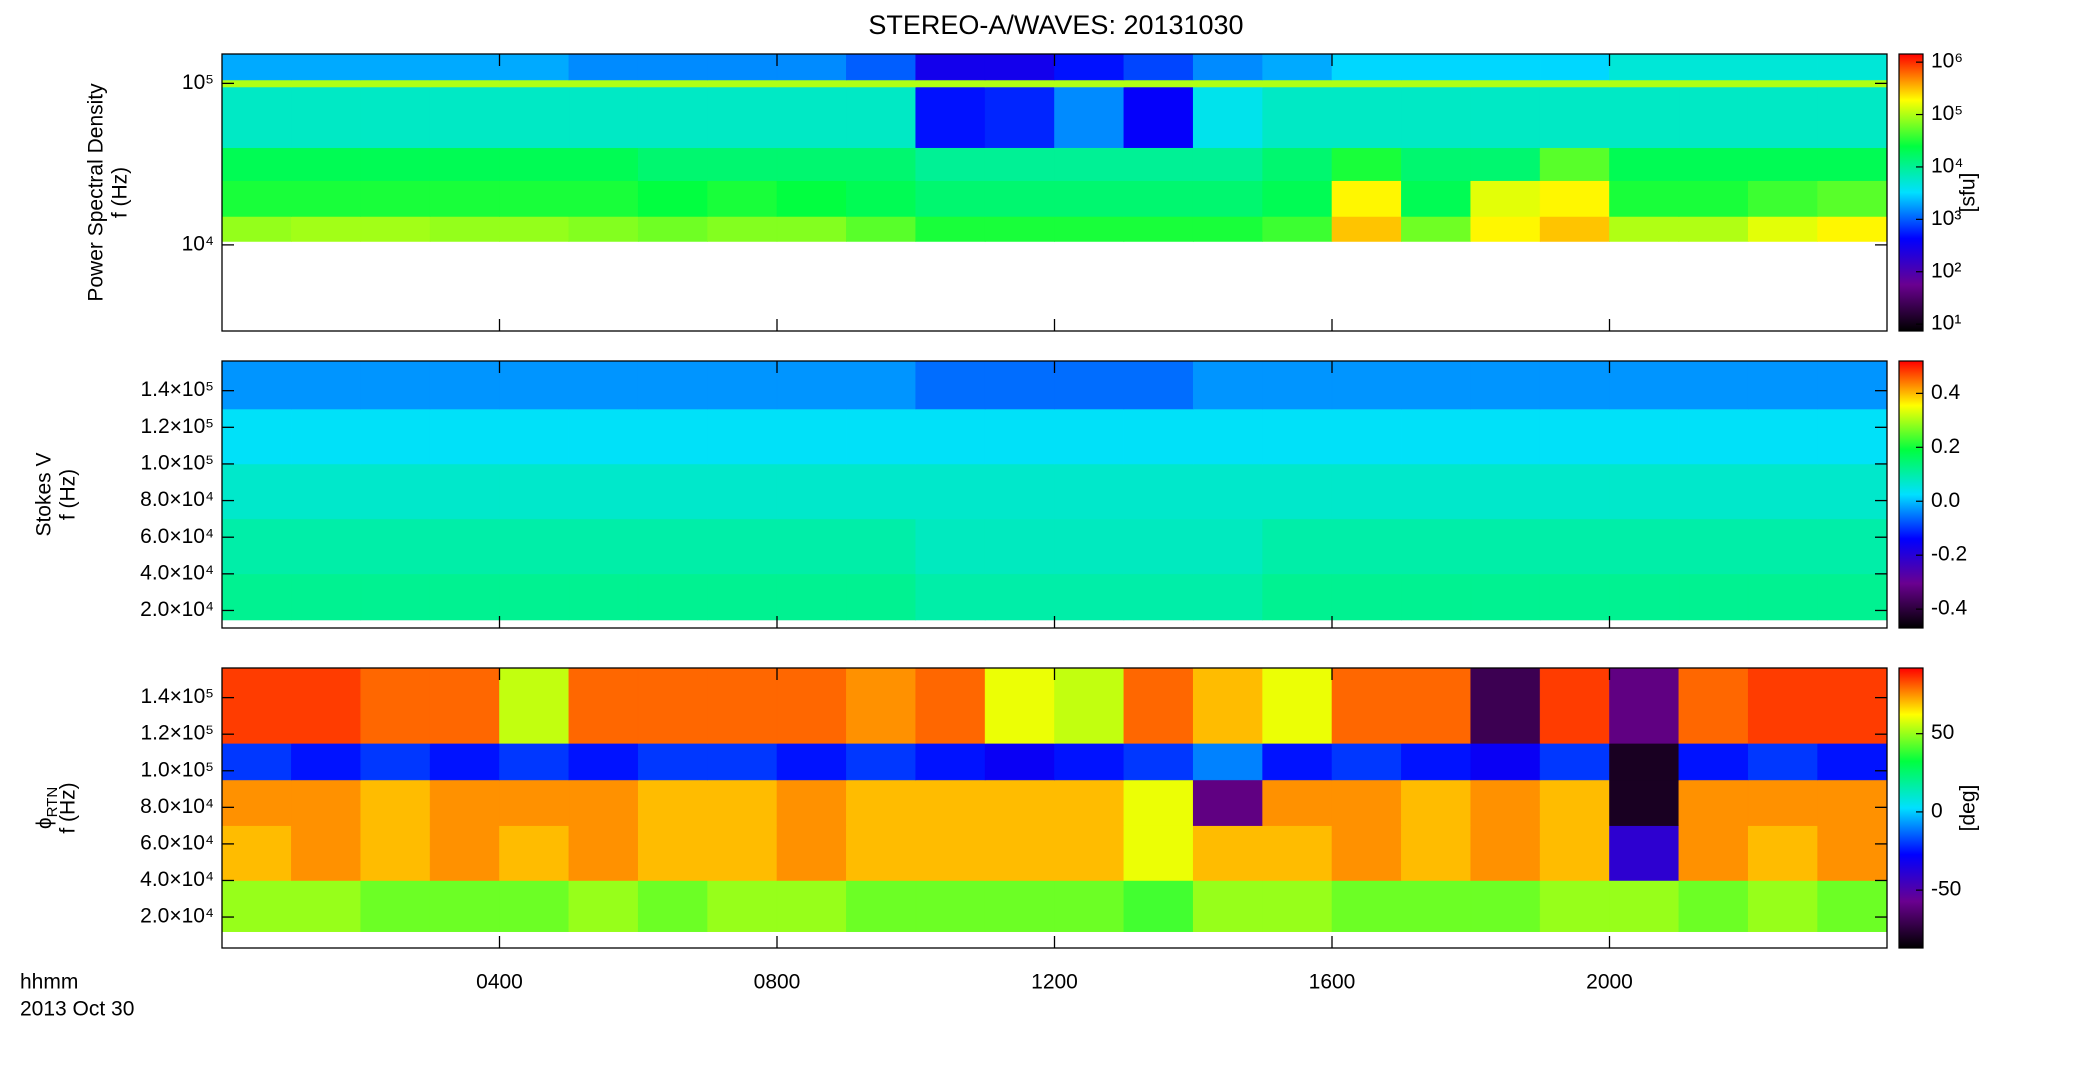  What do you see at coordinates (96, 192) in the screenshot?
I see `y-axis-title: Power Spectral Density` at bounding box center [96, 192].